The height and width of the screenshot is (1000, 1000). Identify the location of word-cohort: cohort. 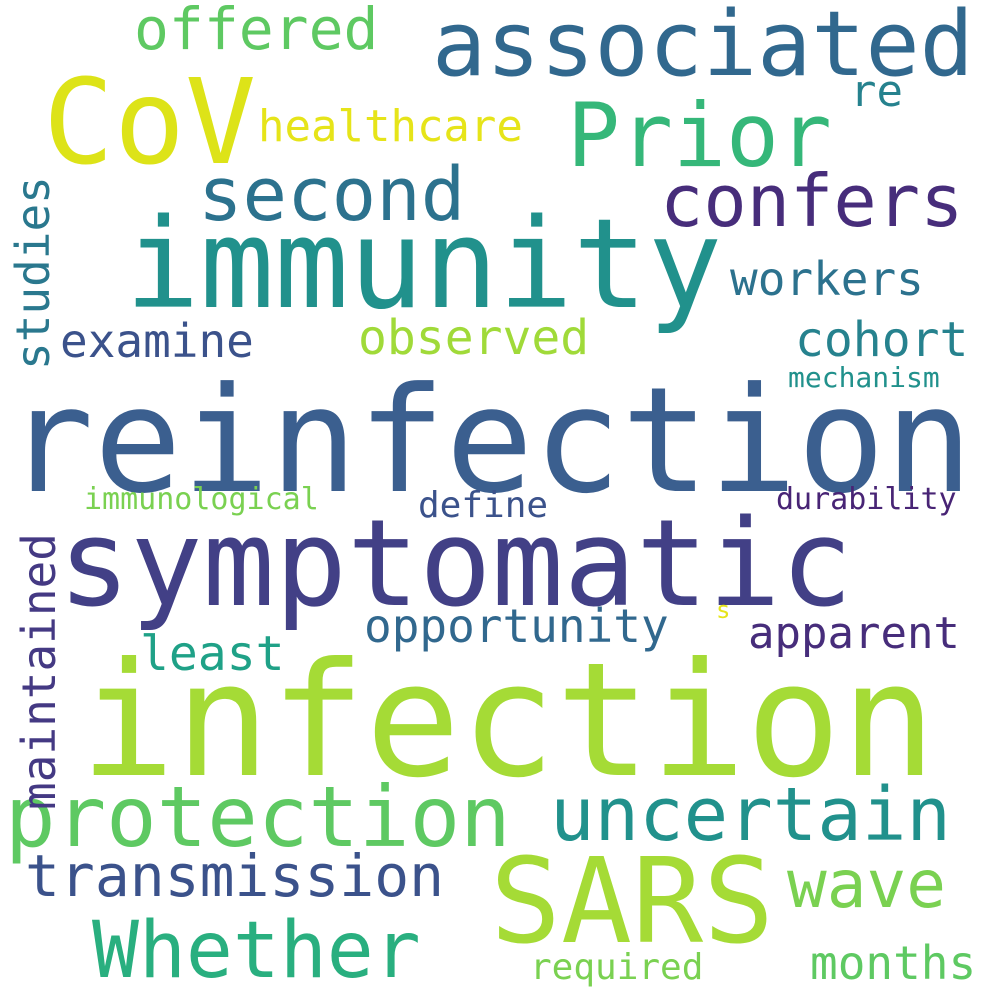
(882, 340).